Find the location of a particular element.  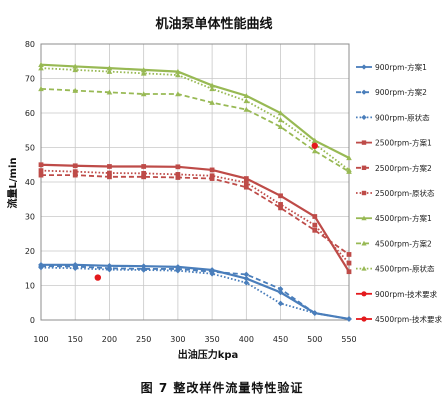

x-tick-label: 300 is located at coordinates (177, 339).